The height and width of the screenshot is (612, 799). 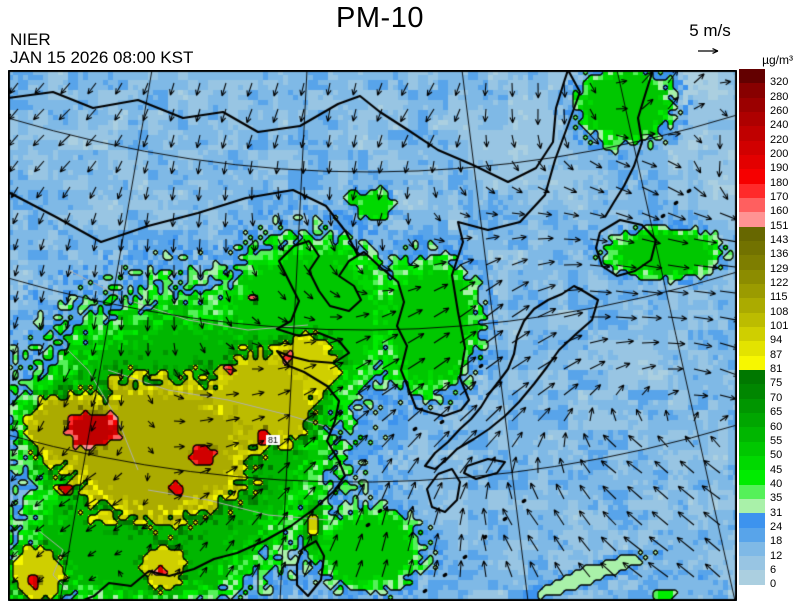 I want to click on colorbar-tick-label: 200, so click(x=779, y=154).